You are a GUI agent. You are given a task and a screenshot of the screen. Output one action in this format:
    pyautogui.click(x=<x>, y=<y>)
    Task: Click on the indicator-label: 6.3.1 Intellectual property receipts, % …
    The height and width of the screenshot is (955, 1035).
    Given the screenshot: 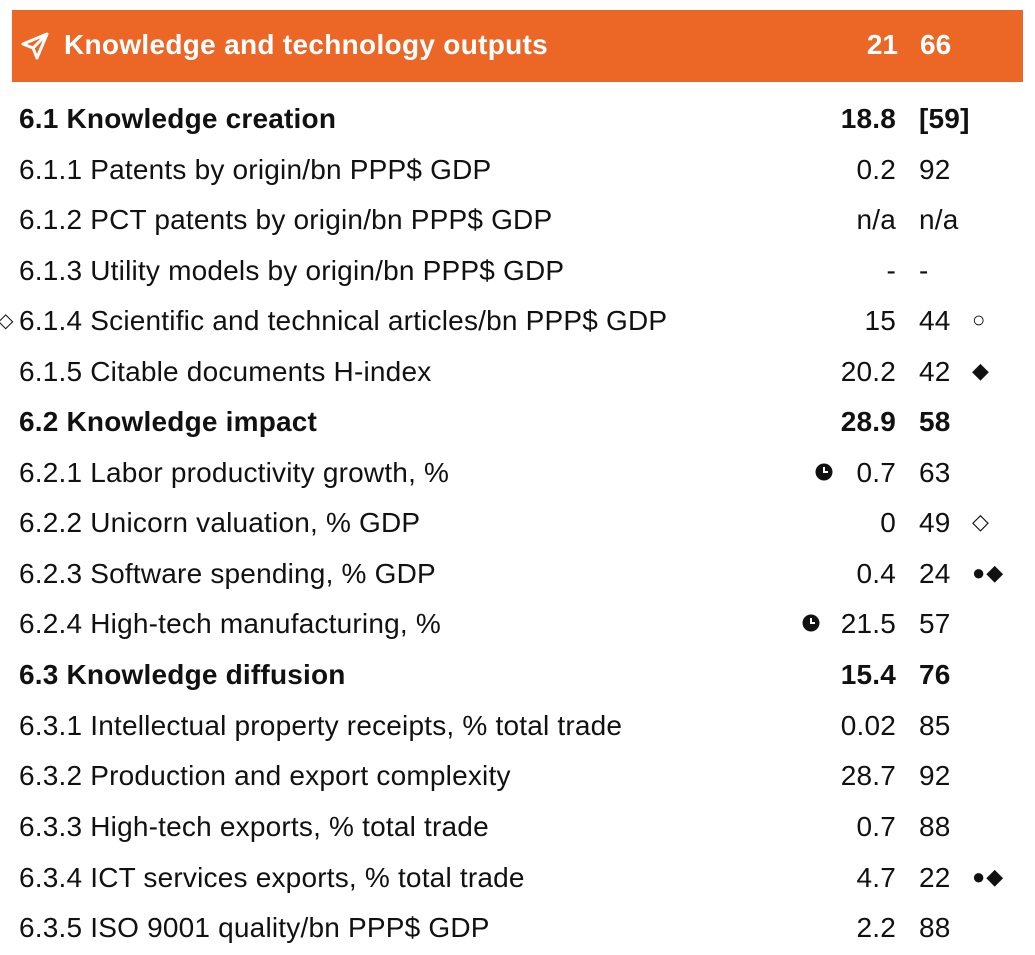 What is the action you would take?
    pyautogui.click(x=321, y=725)
    